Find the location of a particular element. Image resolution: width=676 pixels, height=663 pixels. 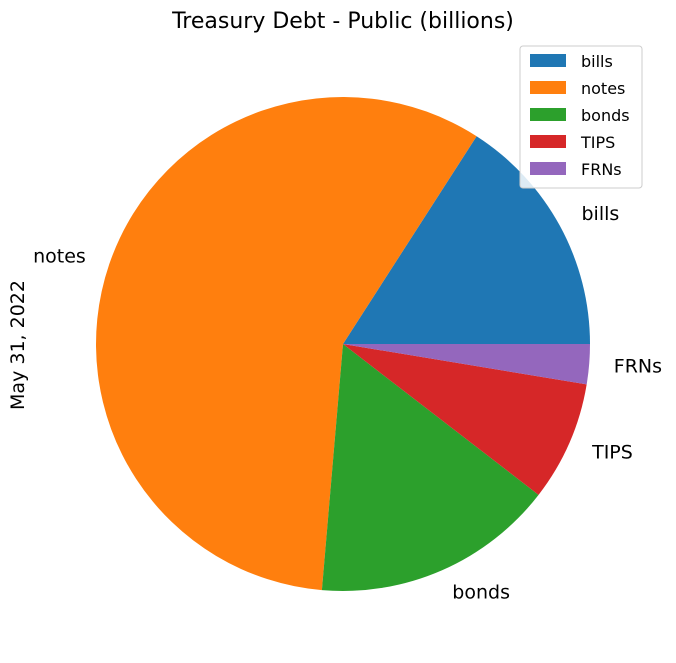

y-axis-label: May 31, 2022 is located at coordinates (18, 345).